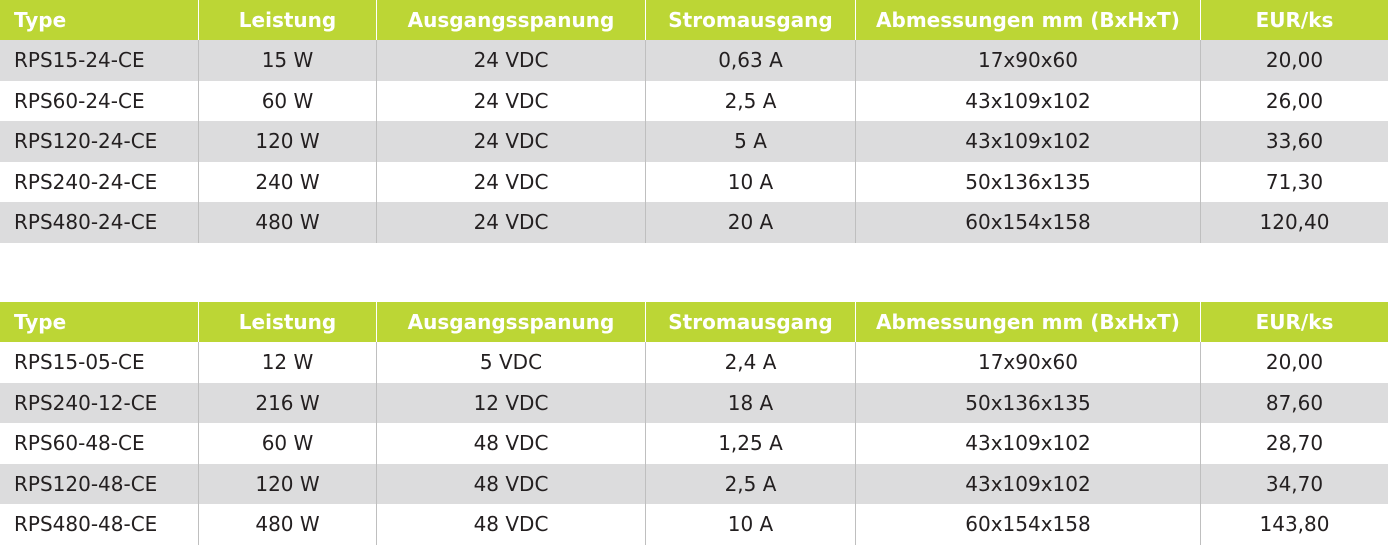 Image resolution: width=1388 pixels, height=559 pixels. I want to click on cell-type: RPS480-24-CE, so click(99, 222).